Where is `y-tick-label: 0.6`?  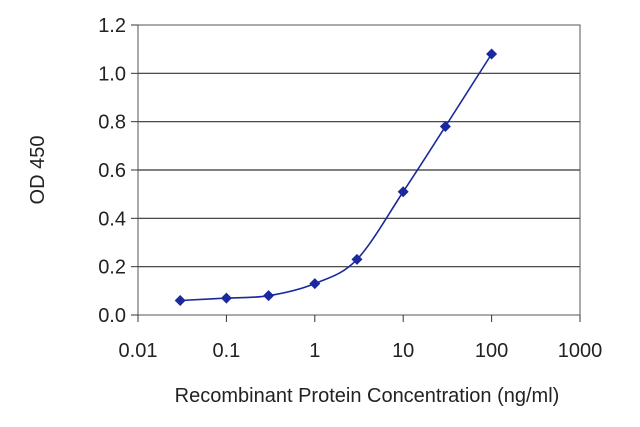
y-tick-label: 0.6 is located at coordinates (112, 171).